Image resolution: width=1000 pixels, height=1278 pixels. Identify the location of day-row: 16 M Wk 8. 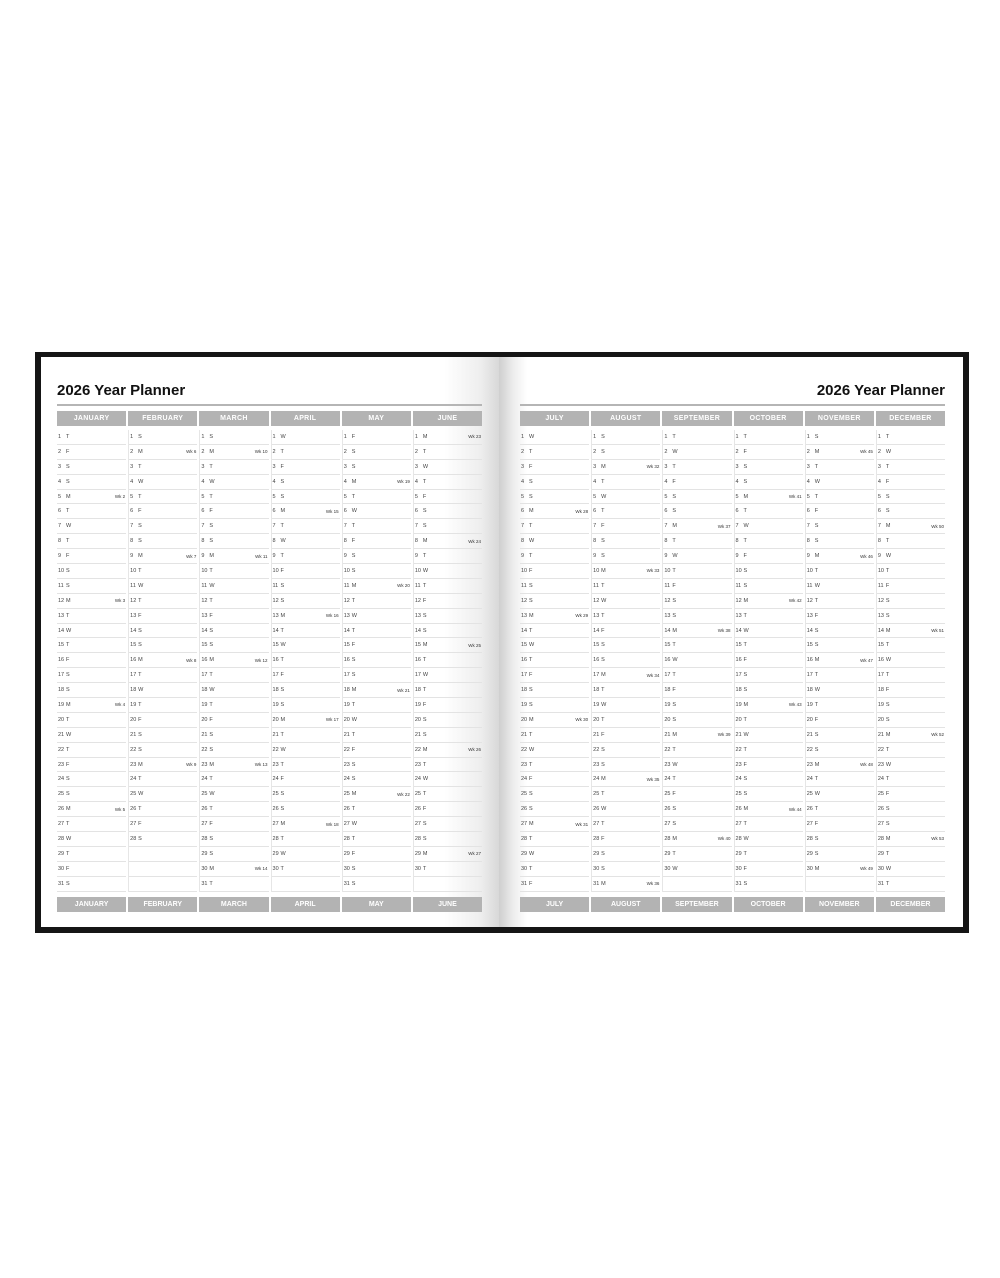
(163, 661).